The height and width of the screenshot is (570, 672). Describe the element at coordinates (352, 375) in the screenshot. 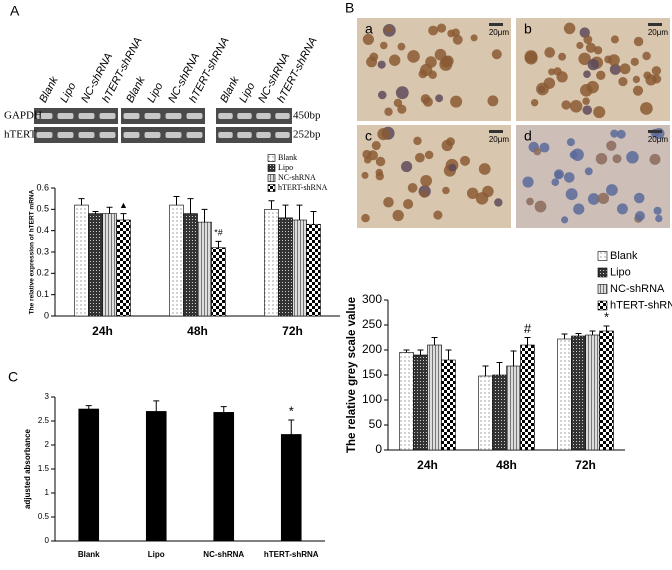

I see `y-axis-label: The relative grey scale value` at that location.